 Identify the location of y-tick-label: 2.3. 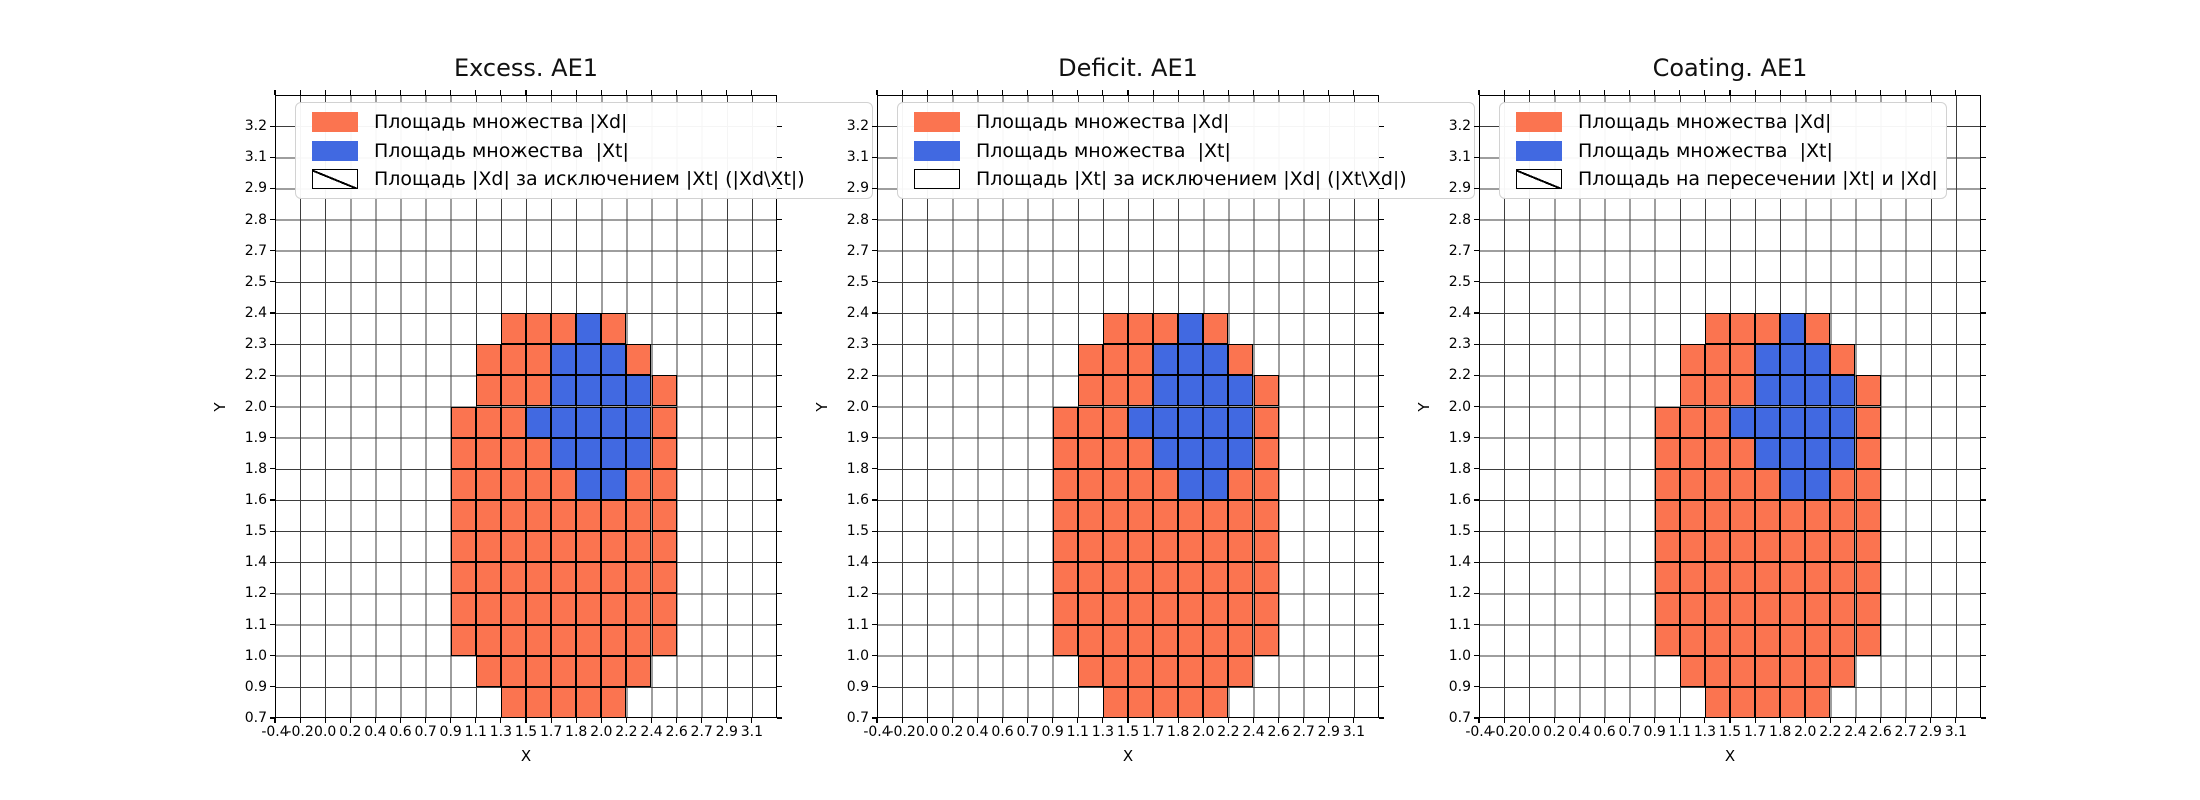
(857, 344).